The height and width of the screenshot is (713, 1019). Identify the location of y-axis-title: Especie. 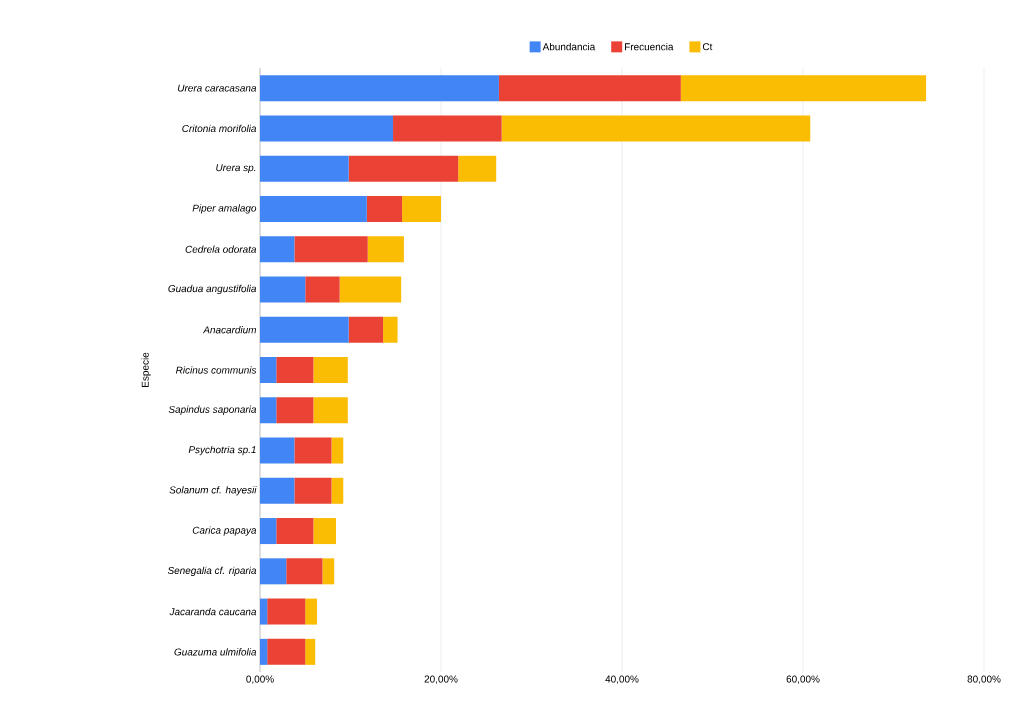
(146, 369).